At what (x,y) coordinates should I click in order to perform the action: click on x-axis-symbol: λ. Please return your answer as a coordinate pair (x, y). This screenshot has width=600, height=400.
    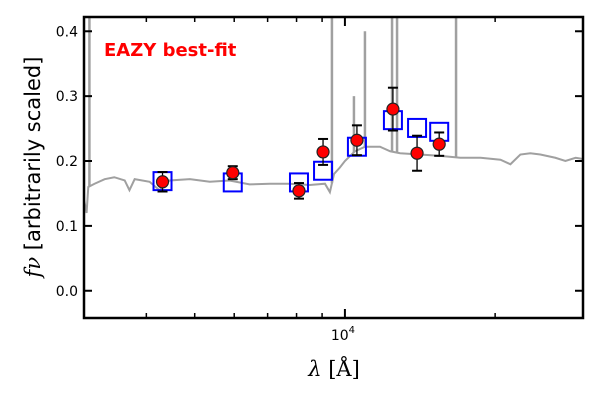
    Looking at the image, I should click on (314, 369).